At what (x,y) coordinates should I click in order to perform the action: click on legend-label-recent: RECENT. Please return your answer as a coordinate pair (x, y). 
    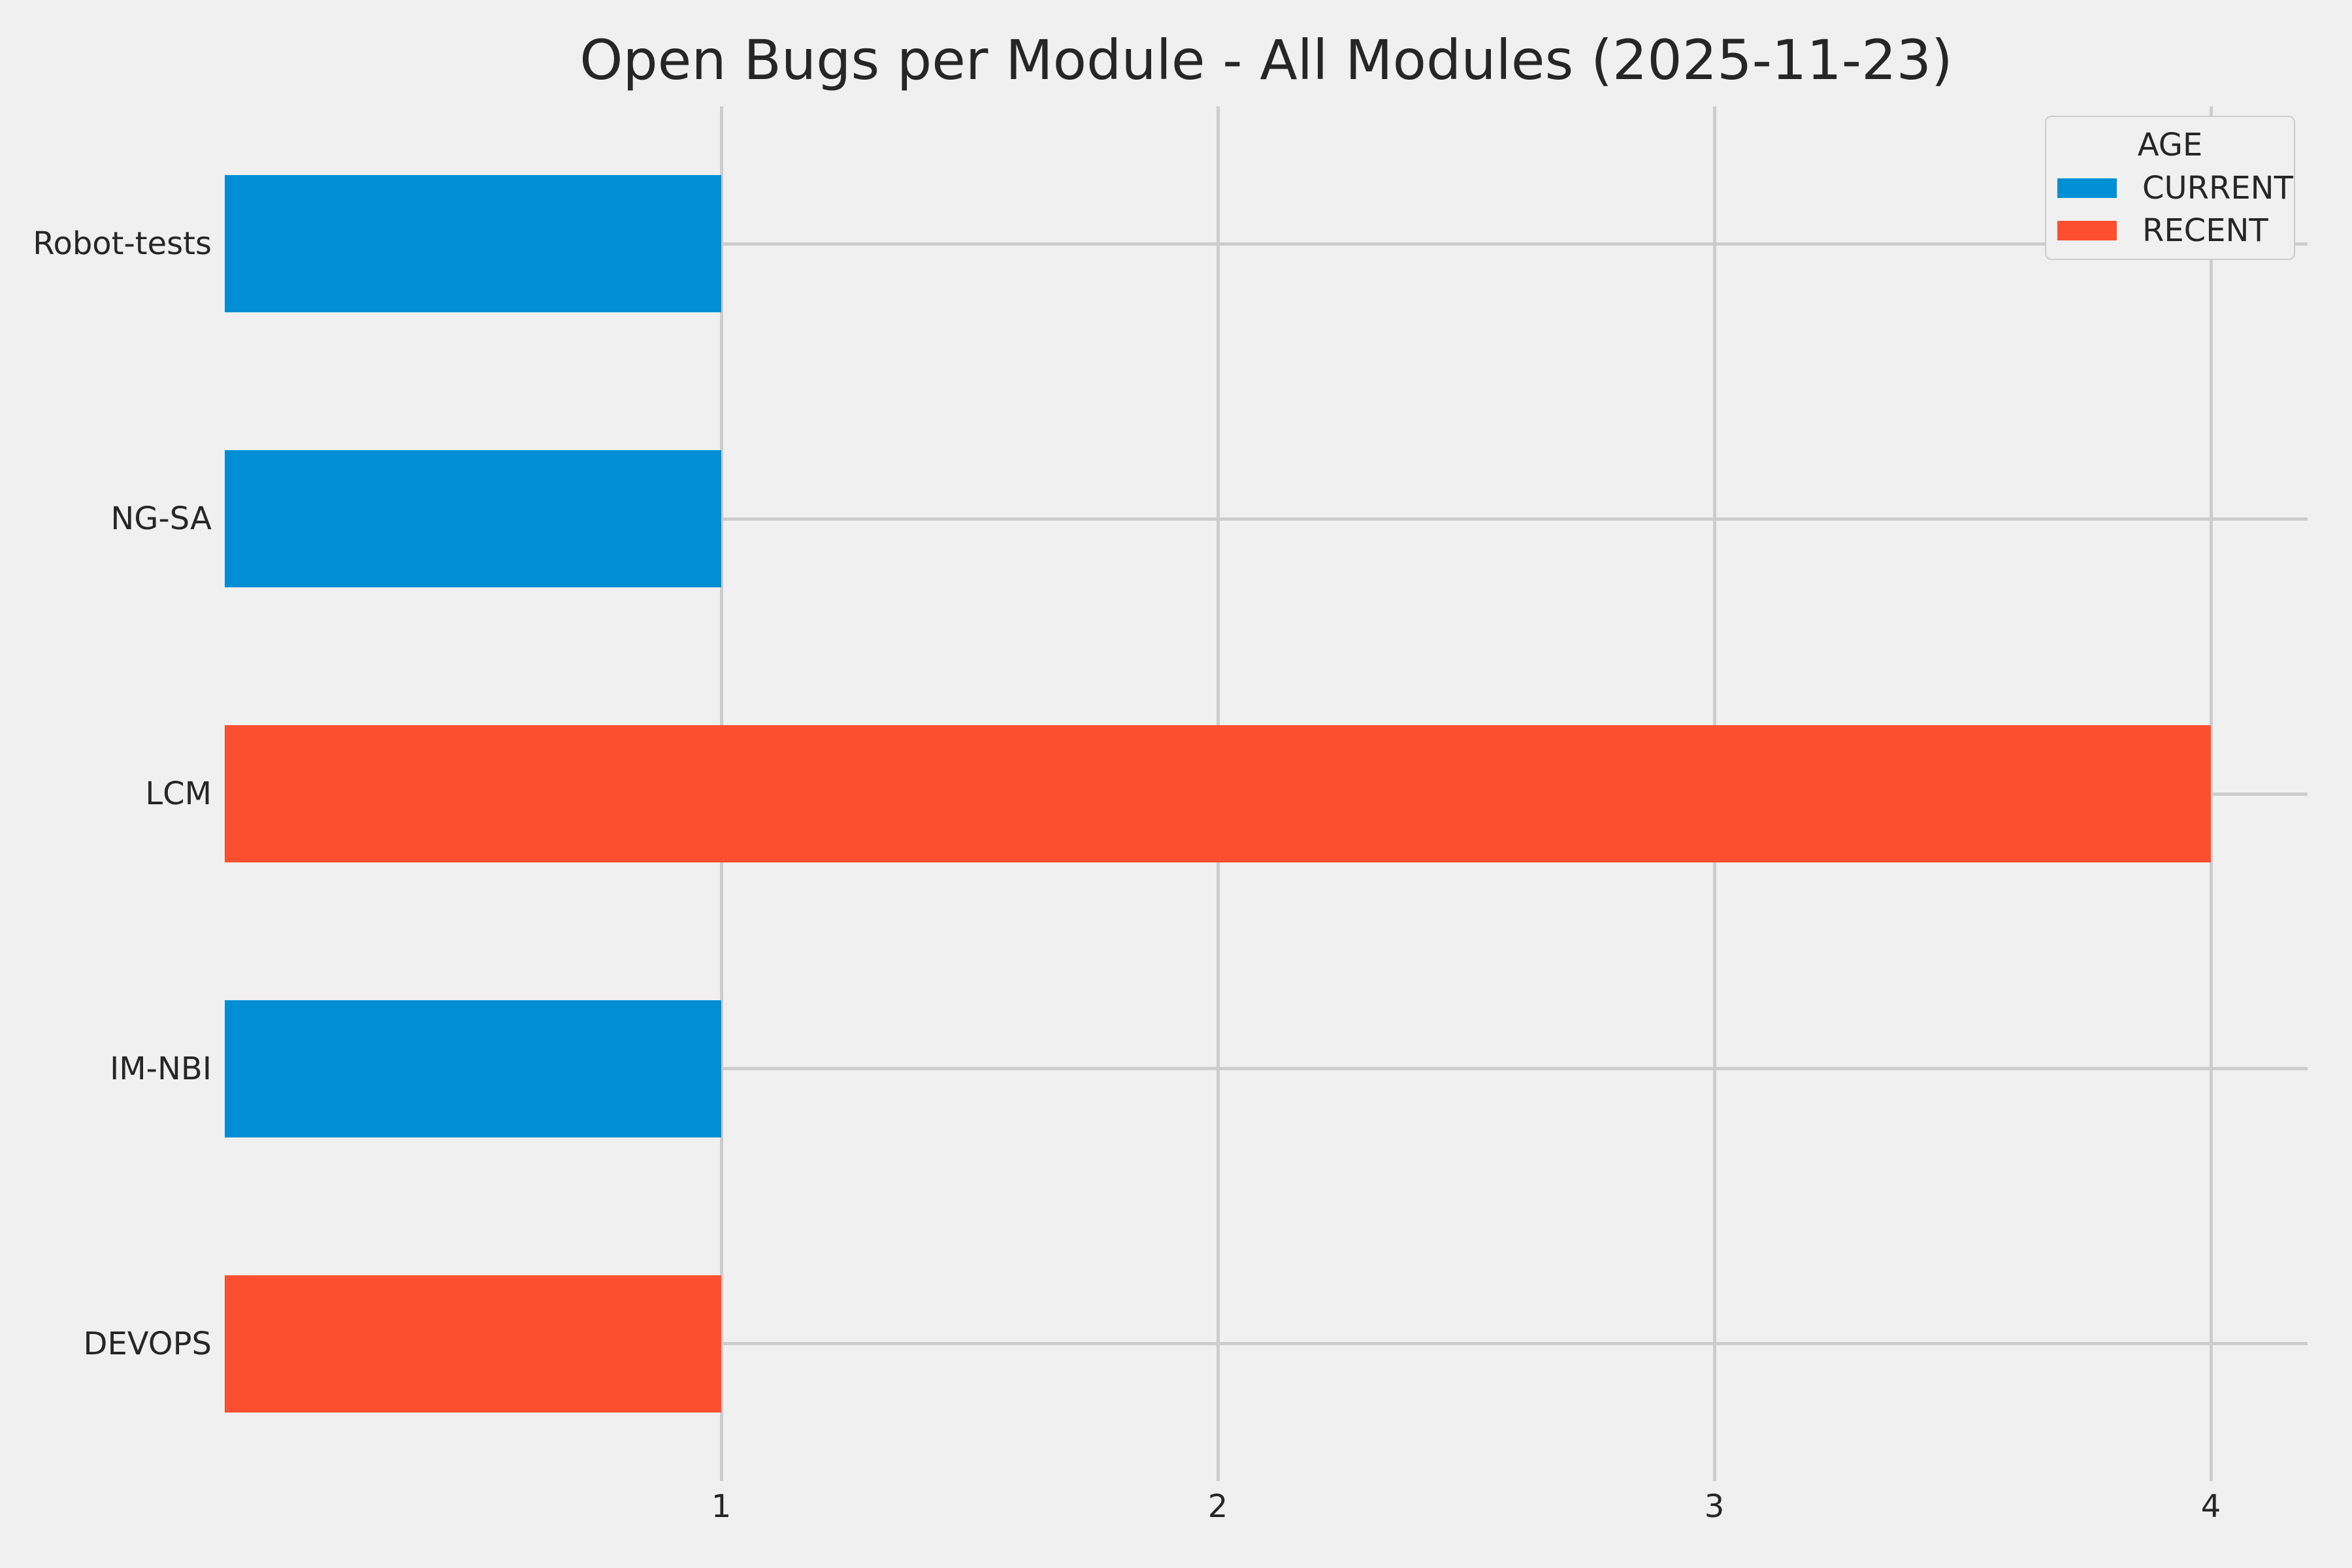
    Looking at the image, I should click on (2205, 230).